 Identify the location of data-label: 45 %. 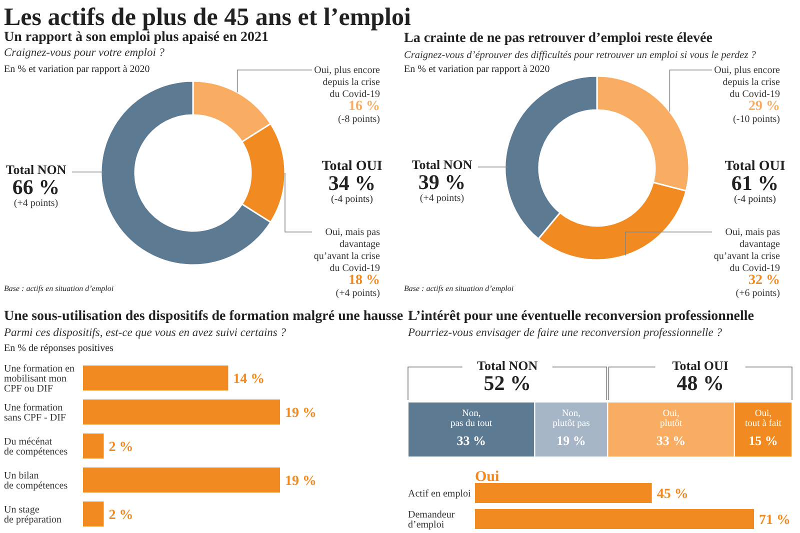
(672, 494).